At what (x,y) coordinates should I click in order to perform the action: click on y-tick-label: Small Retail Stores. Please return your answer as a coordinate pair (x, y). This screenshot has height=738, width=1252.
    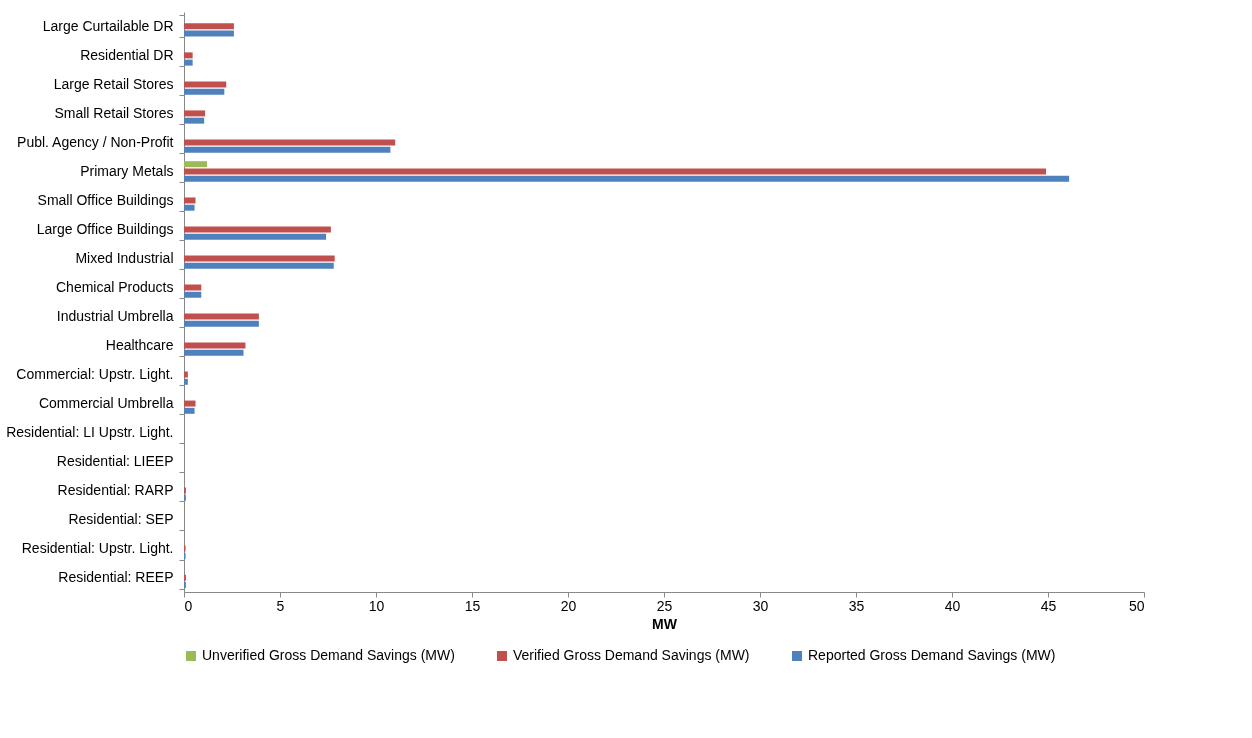
    Looking at the image, I should click on (114, 112).